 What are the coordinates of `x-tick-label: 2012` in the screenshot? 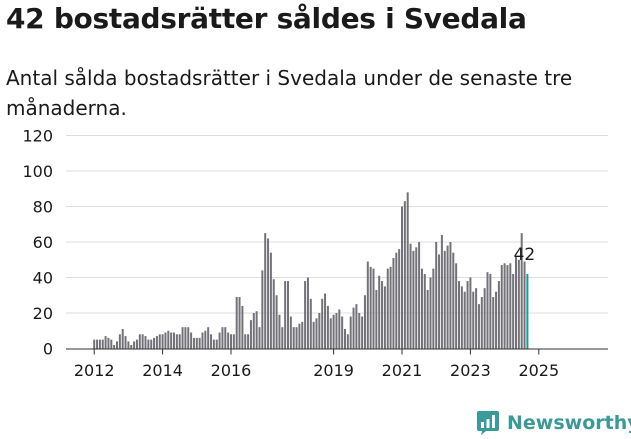 It's located at (94, 370).